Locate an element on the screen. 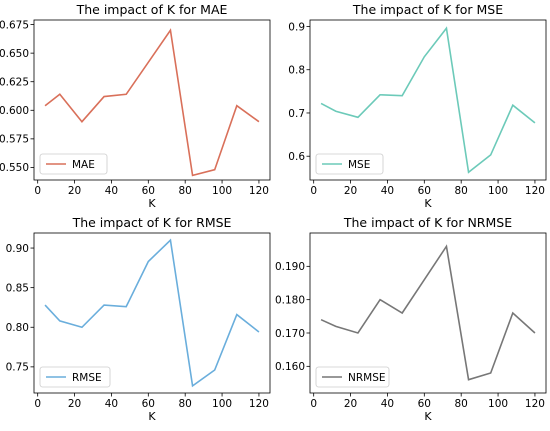 This screenshot has height=431, width=550. y-tick-label: 0.550 is located at coordinates (14, 168).